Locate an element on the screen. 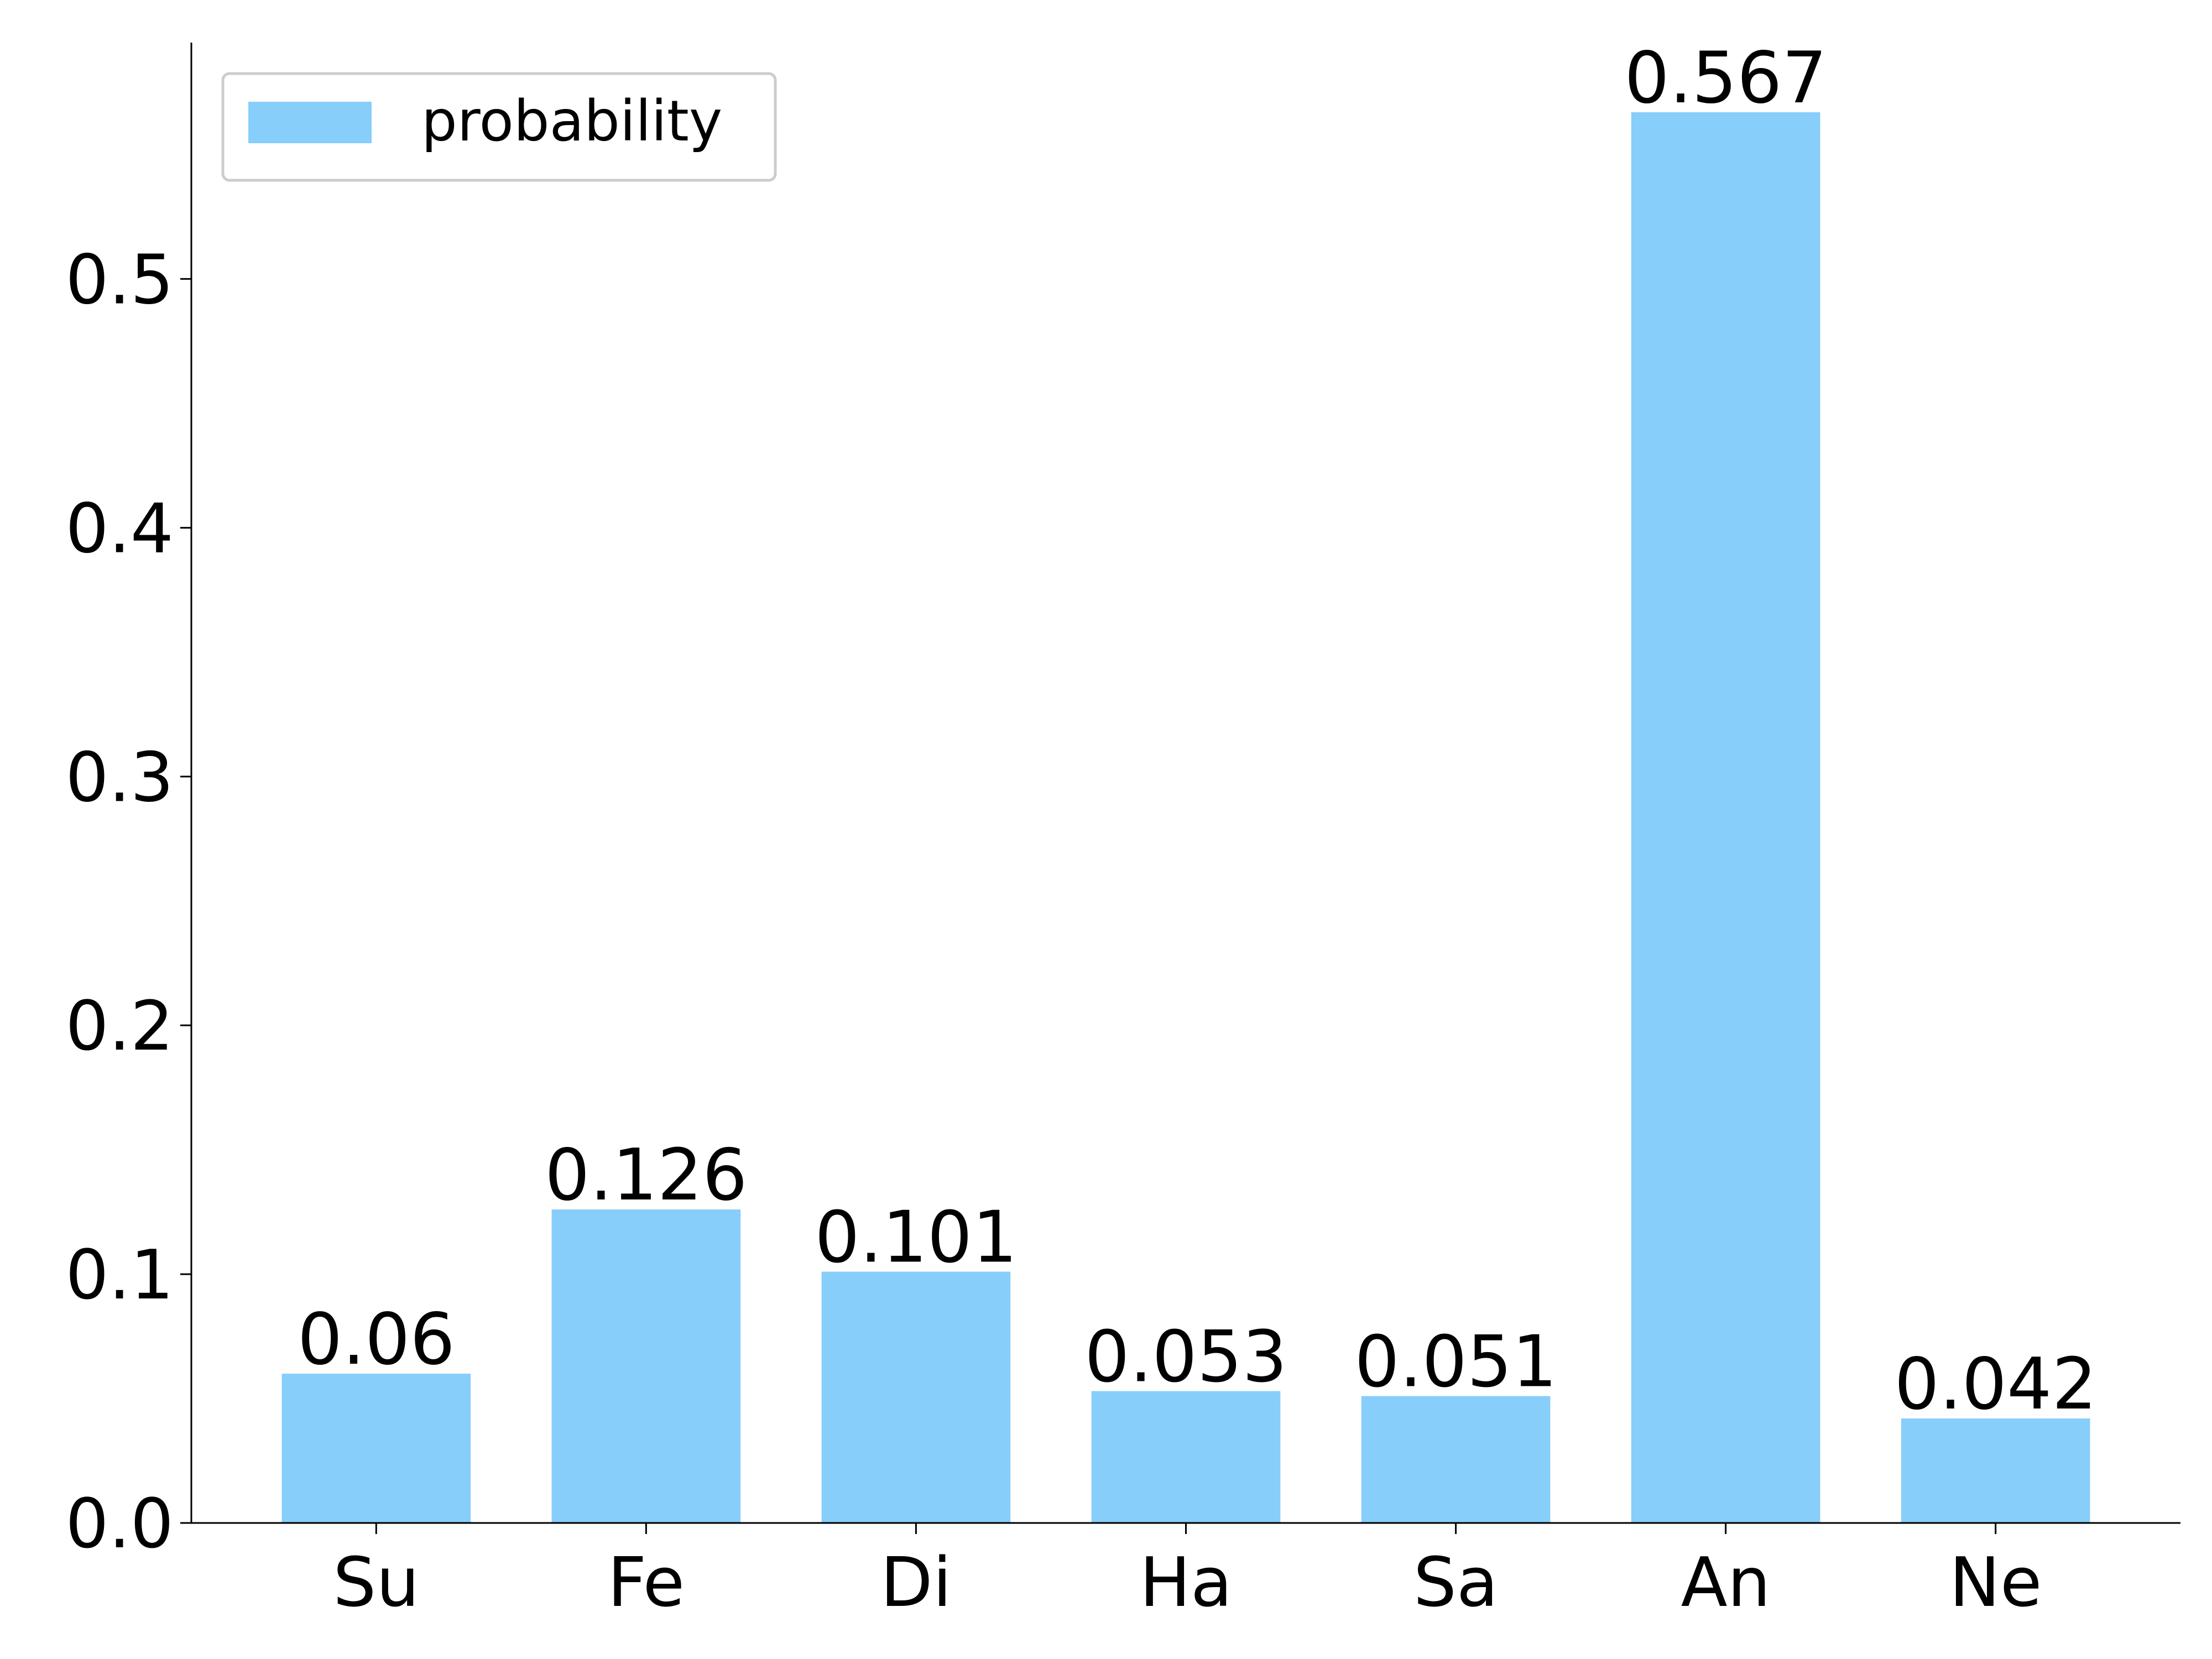  x-tick-label: Su is located at coordinates (376, 1583).